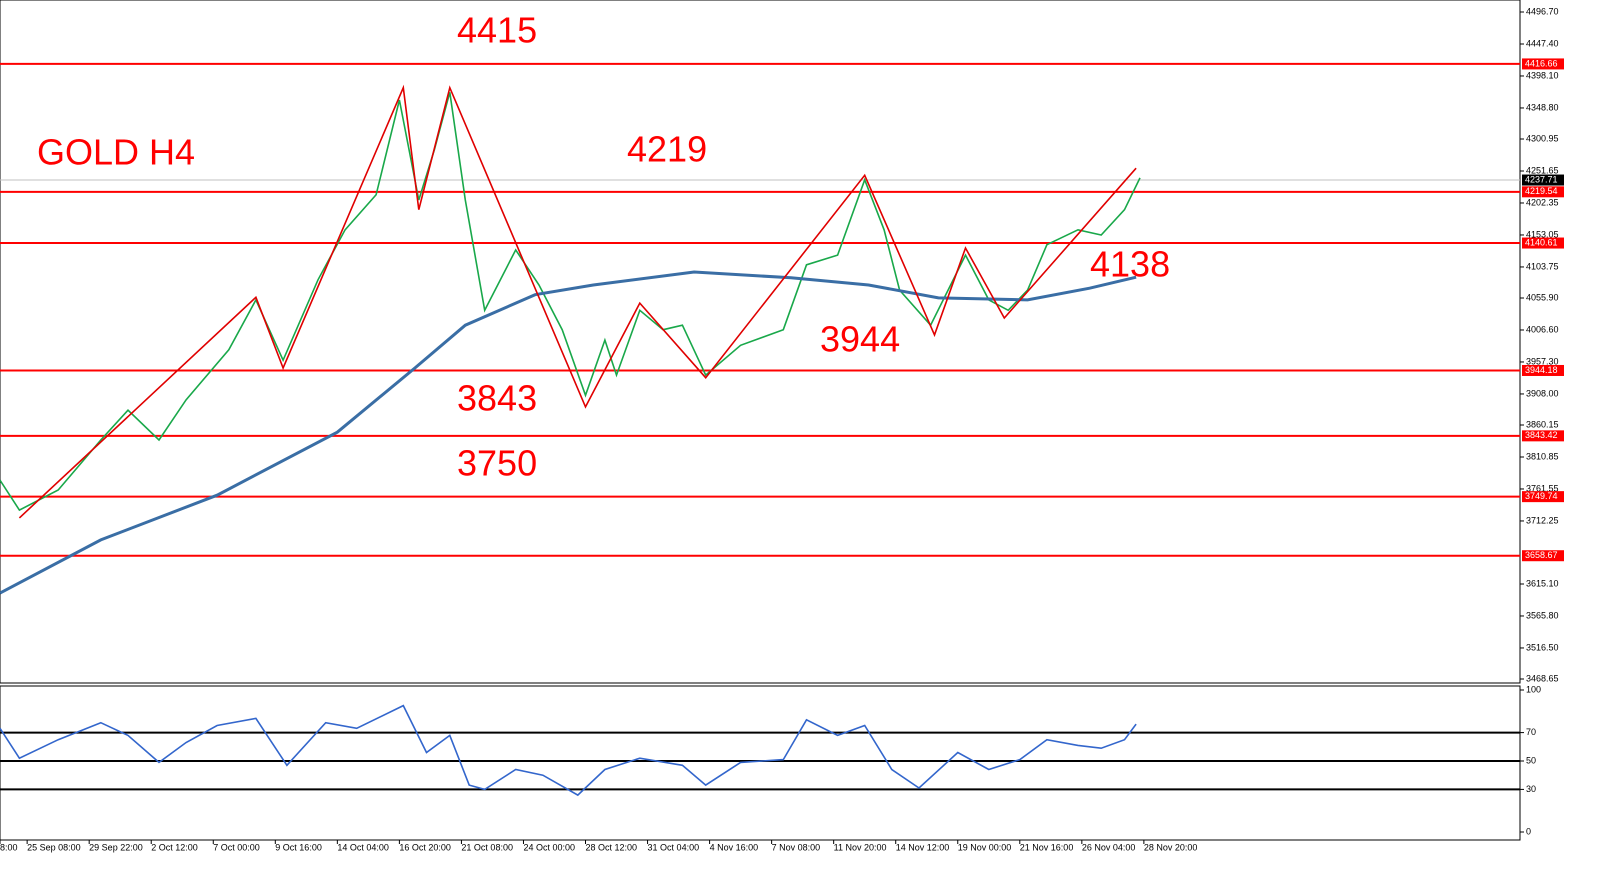  I want to click on y-tick-label: 4006.60, so click(1542, 329).